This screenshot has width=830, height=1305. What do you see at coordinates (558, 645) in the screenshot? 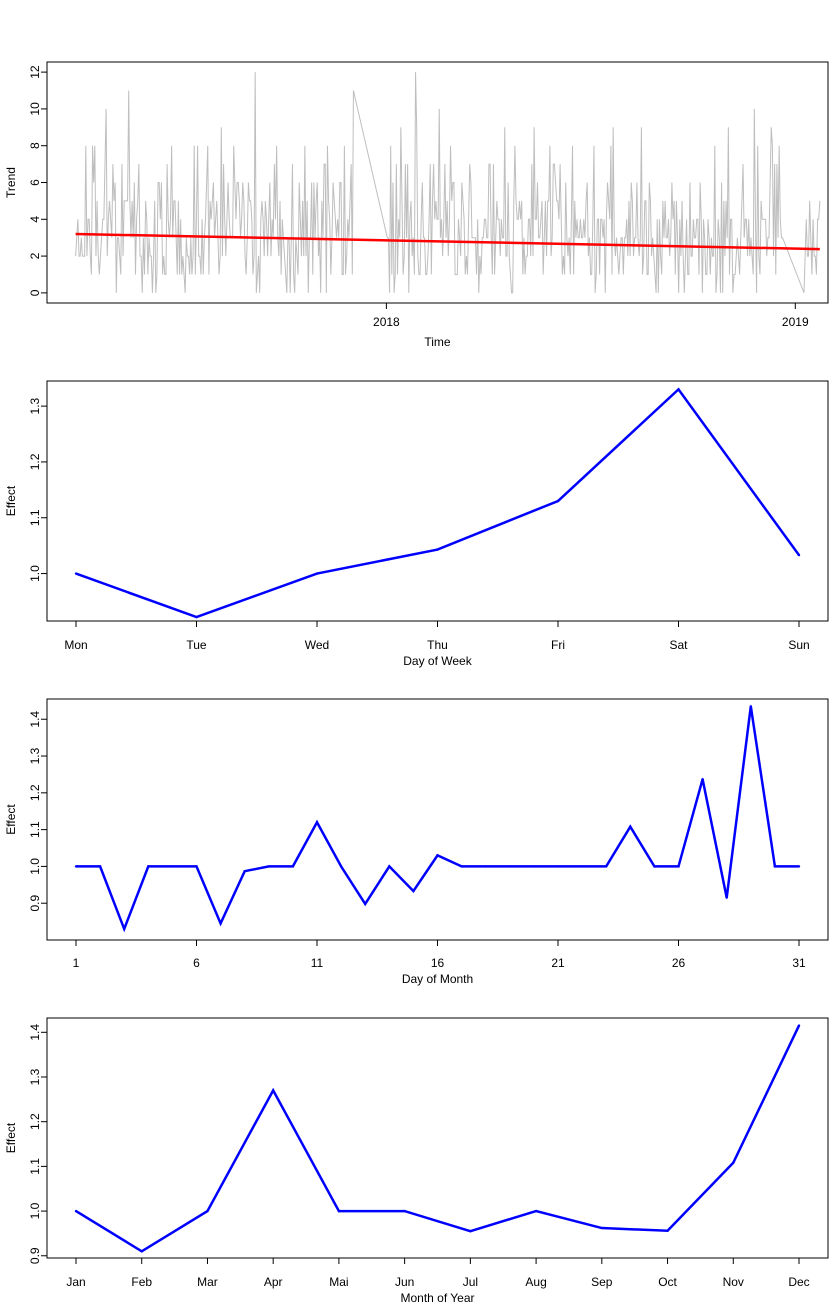
I see `x-tick-label: Fri` at bounding box center [558, 645].